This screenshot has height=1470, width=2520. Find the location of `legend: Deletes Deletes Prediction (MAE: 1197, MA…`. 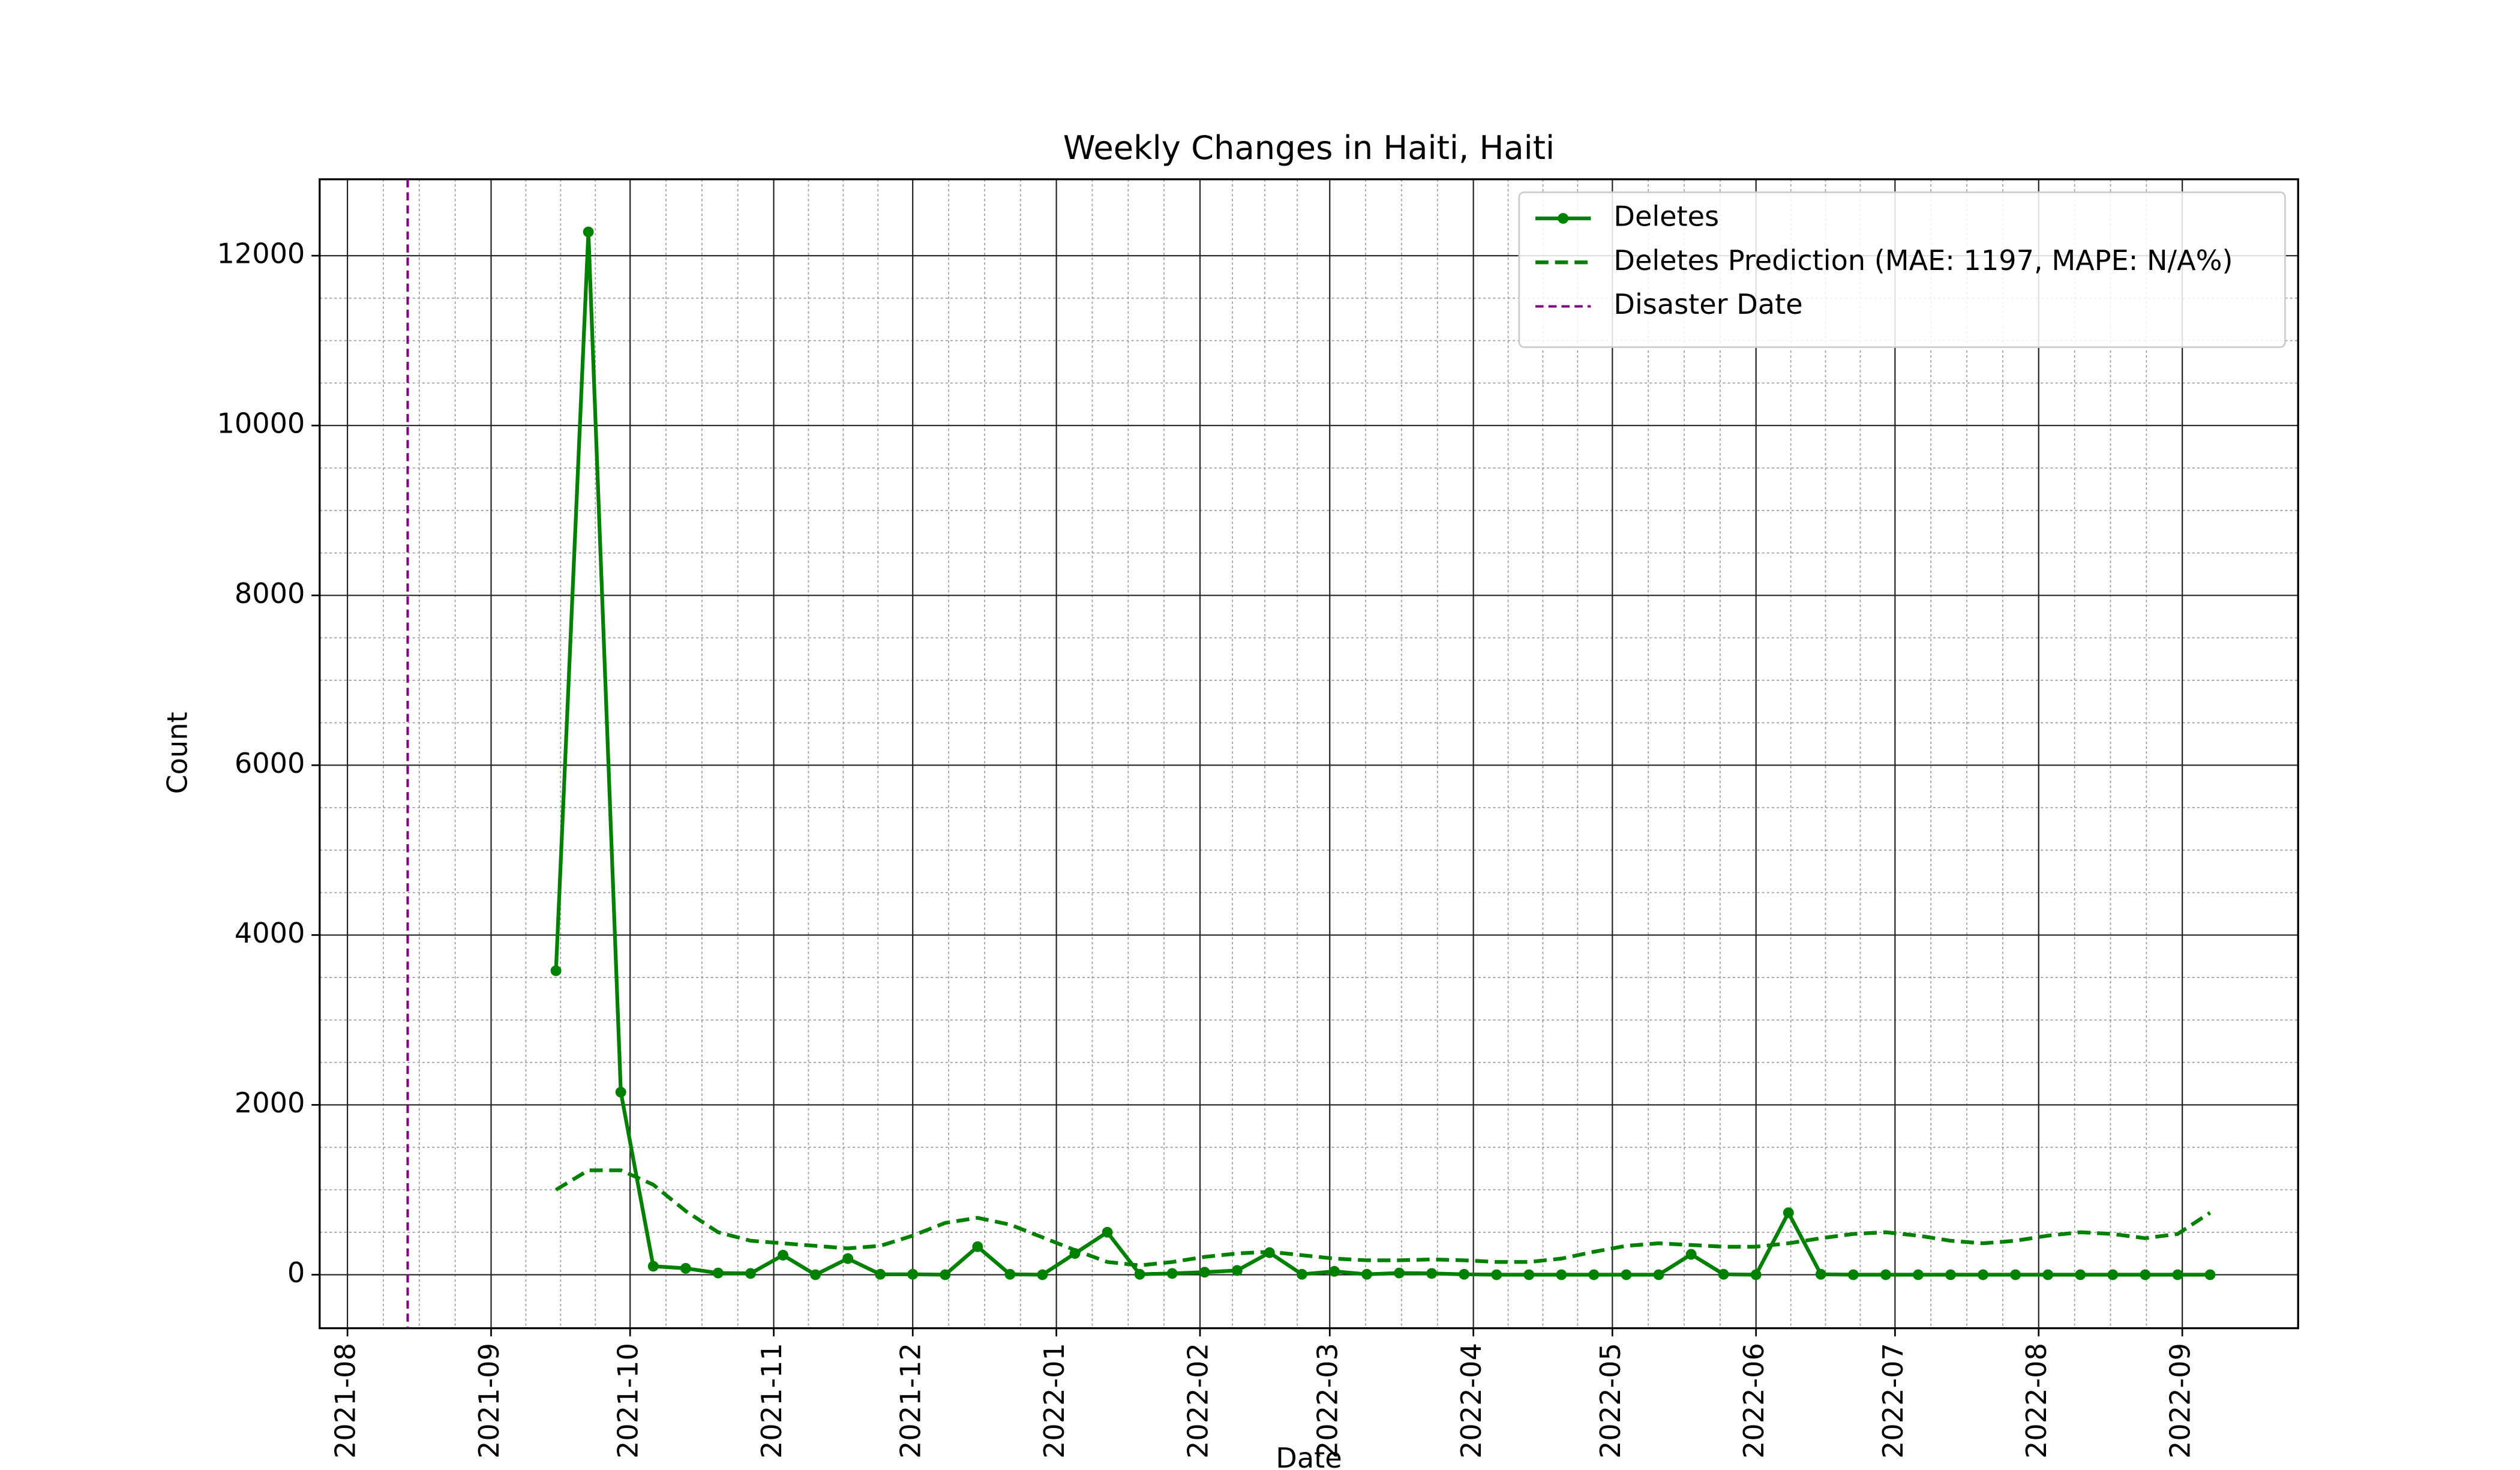

legend: Deletes Deletes Prediction (MAE: 1197, MA… is located at coordinates (1902, 269).